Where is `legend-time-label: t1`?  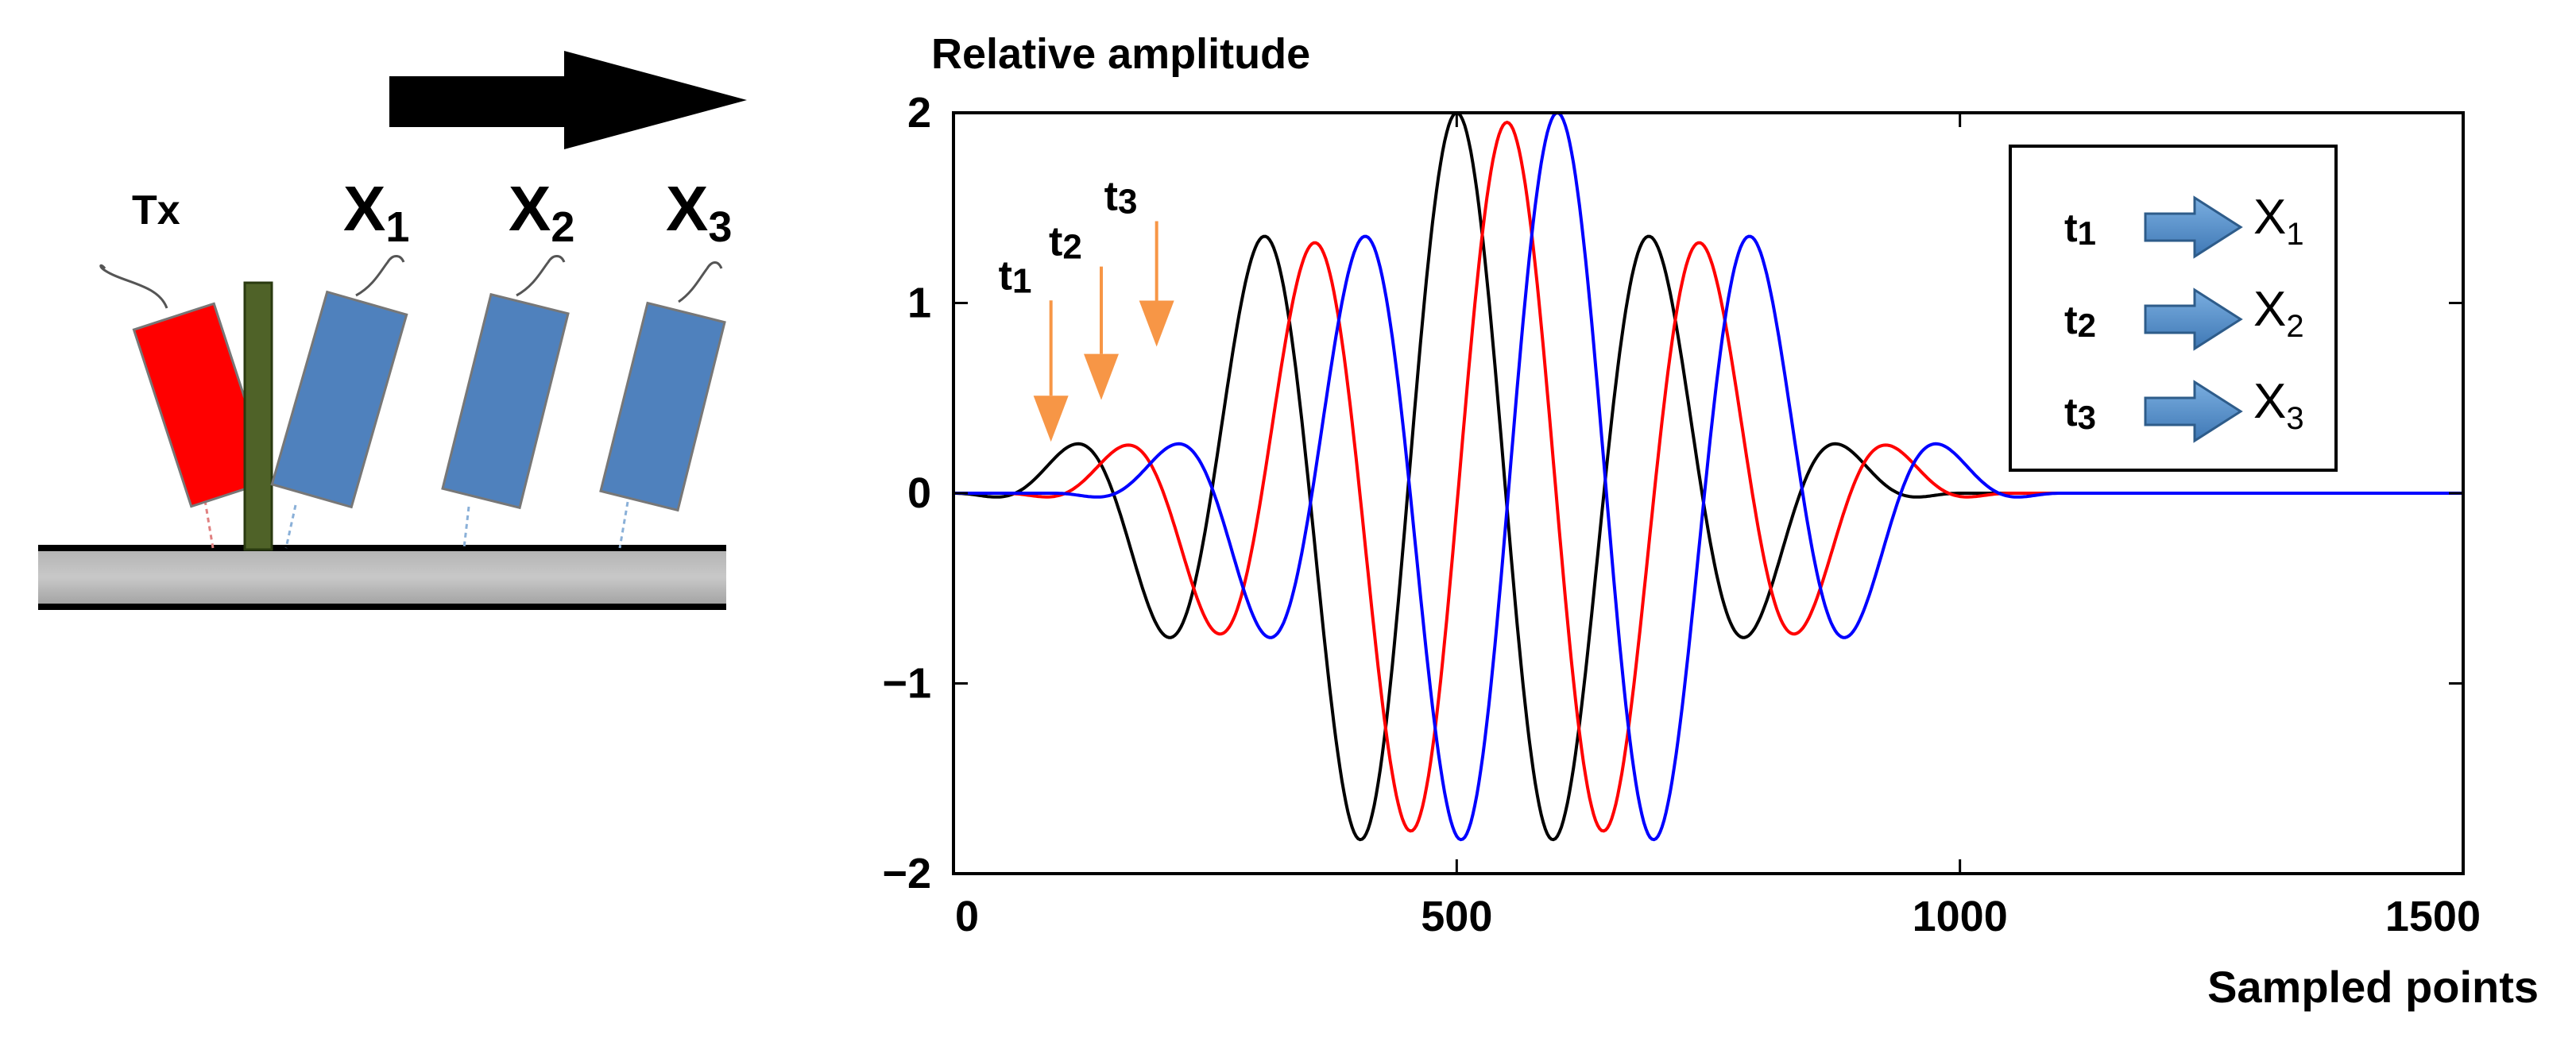
legend-time-label: t1 is located at coordinates (2080, 229).